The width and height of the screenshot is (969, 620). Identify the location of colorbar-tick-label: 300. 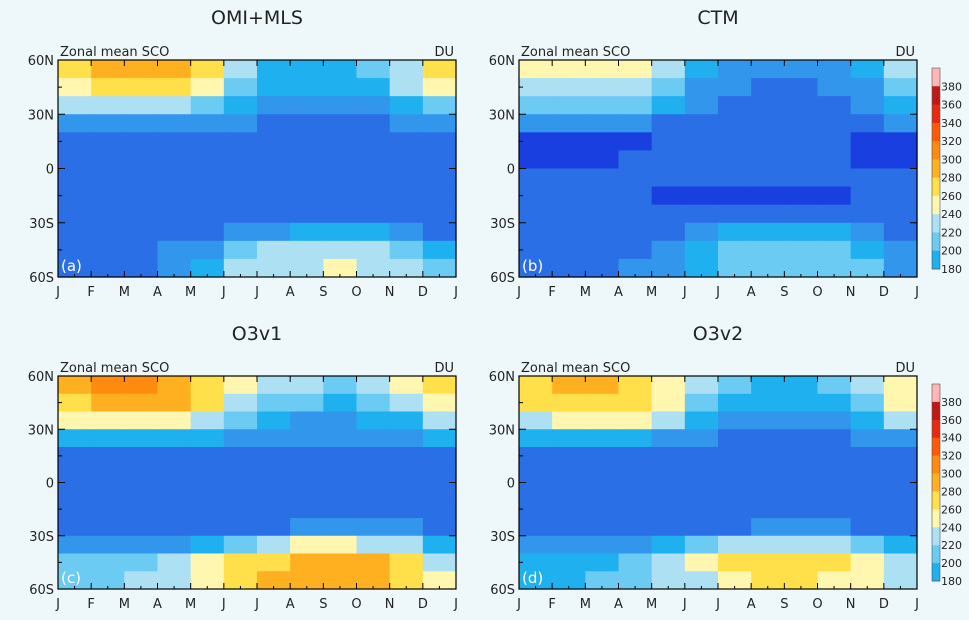
(951, 474).